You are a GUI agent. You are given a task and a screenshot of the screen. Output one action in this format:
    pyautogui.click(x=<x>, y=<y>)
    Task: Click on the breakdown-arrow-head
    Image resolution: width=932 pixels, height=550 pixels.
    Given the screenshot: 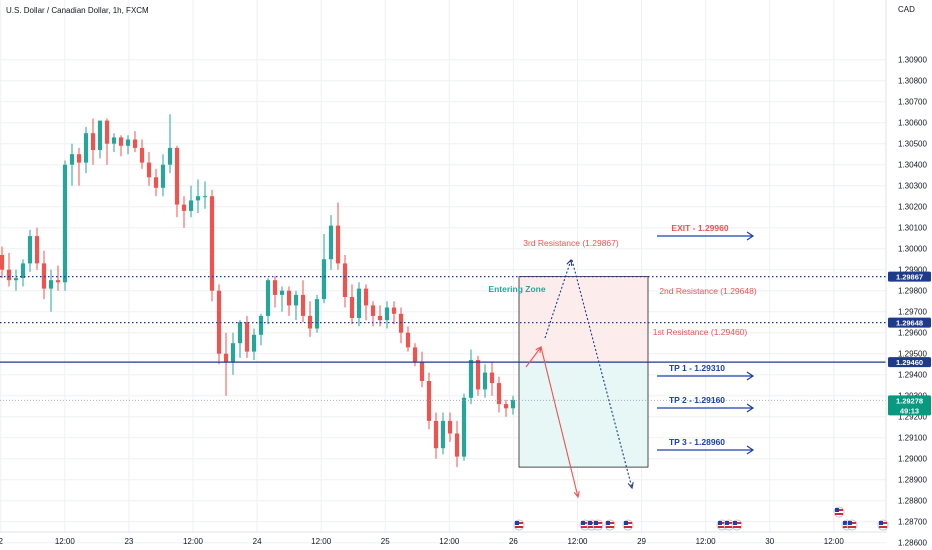 What is the action you would take?
    pyautogui.click(x=576, y=495)
    